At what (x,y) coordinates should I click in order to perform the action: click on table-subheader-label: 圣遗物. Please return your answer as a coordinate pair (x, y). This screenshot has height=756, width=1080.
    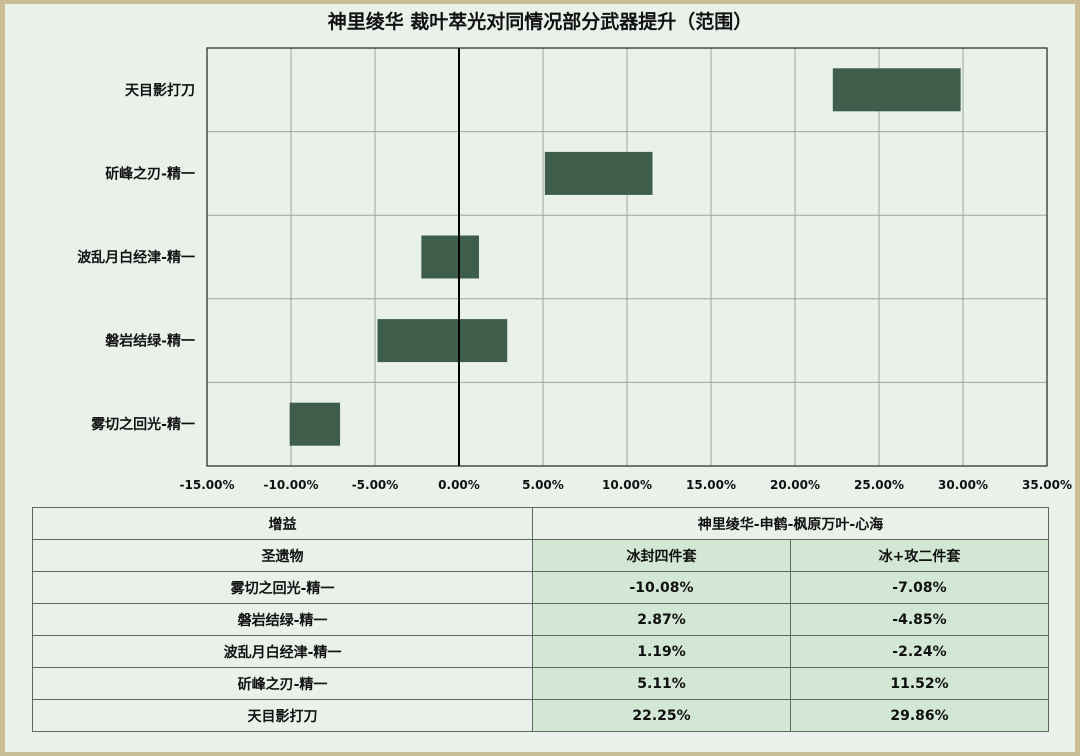
    Looking at the image, I should click on (282, 555).